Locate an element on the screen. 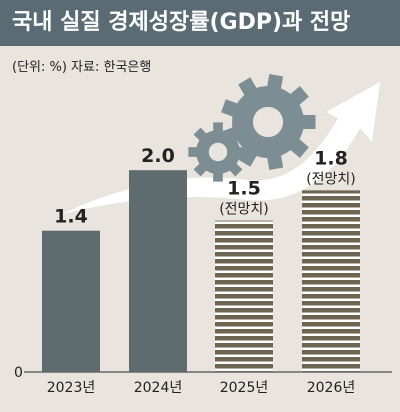 The image size is (400, 412). chart-title: 국내 실질 경제성장률(GDP)과 전망 is located at coordinates (200, 23).